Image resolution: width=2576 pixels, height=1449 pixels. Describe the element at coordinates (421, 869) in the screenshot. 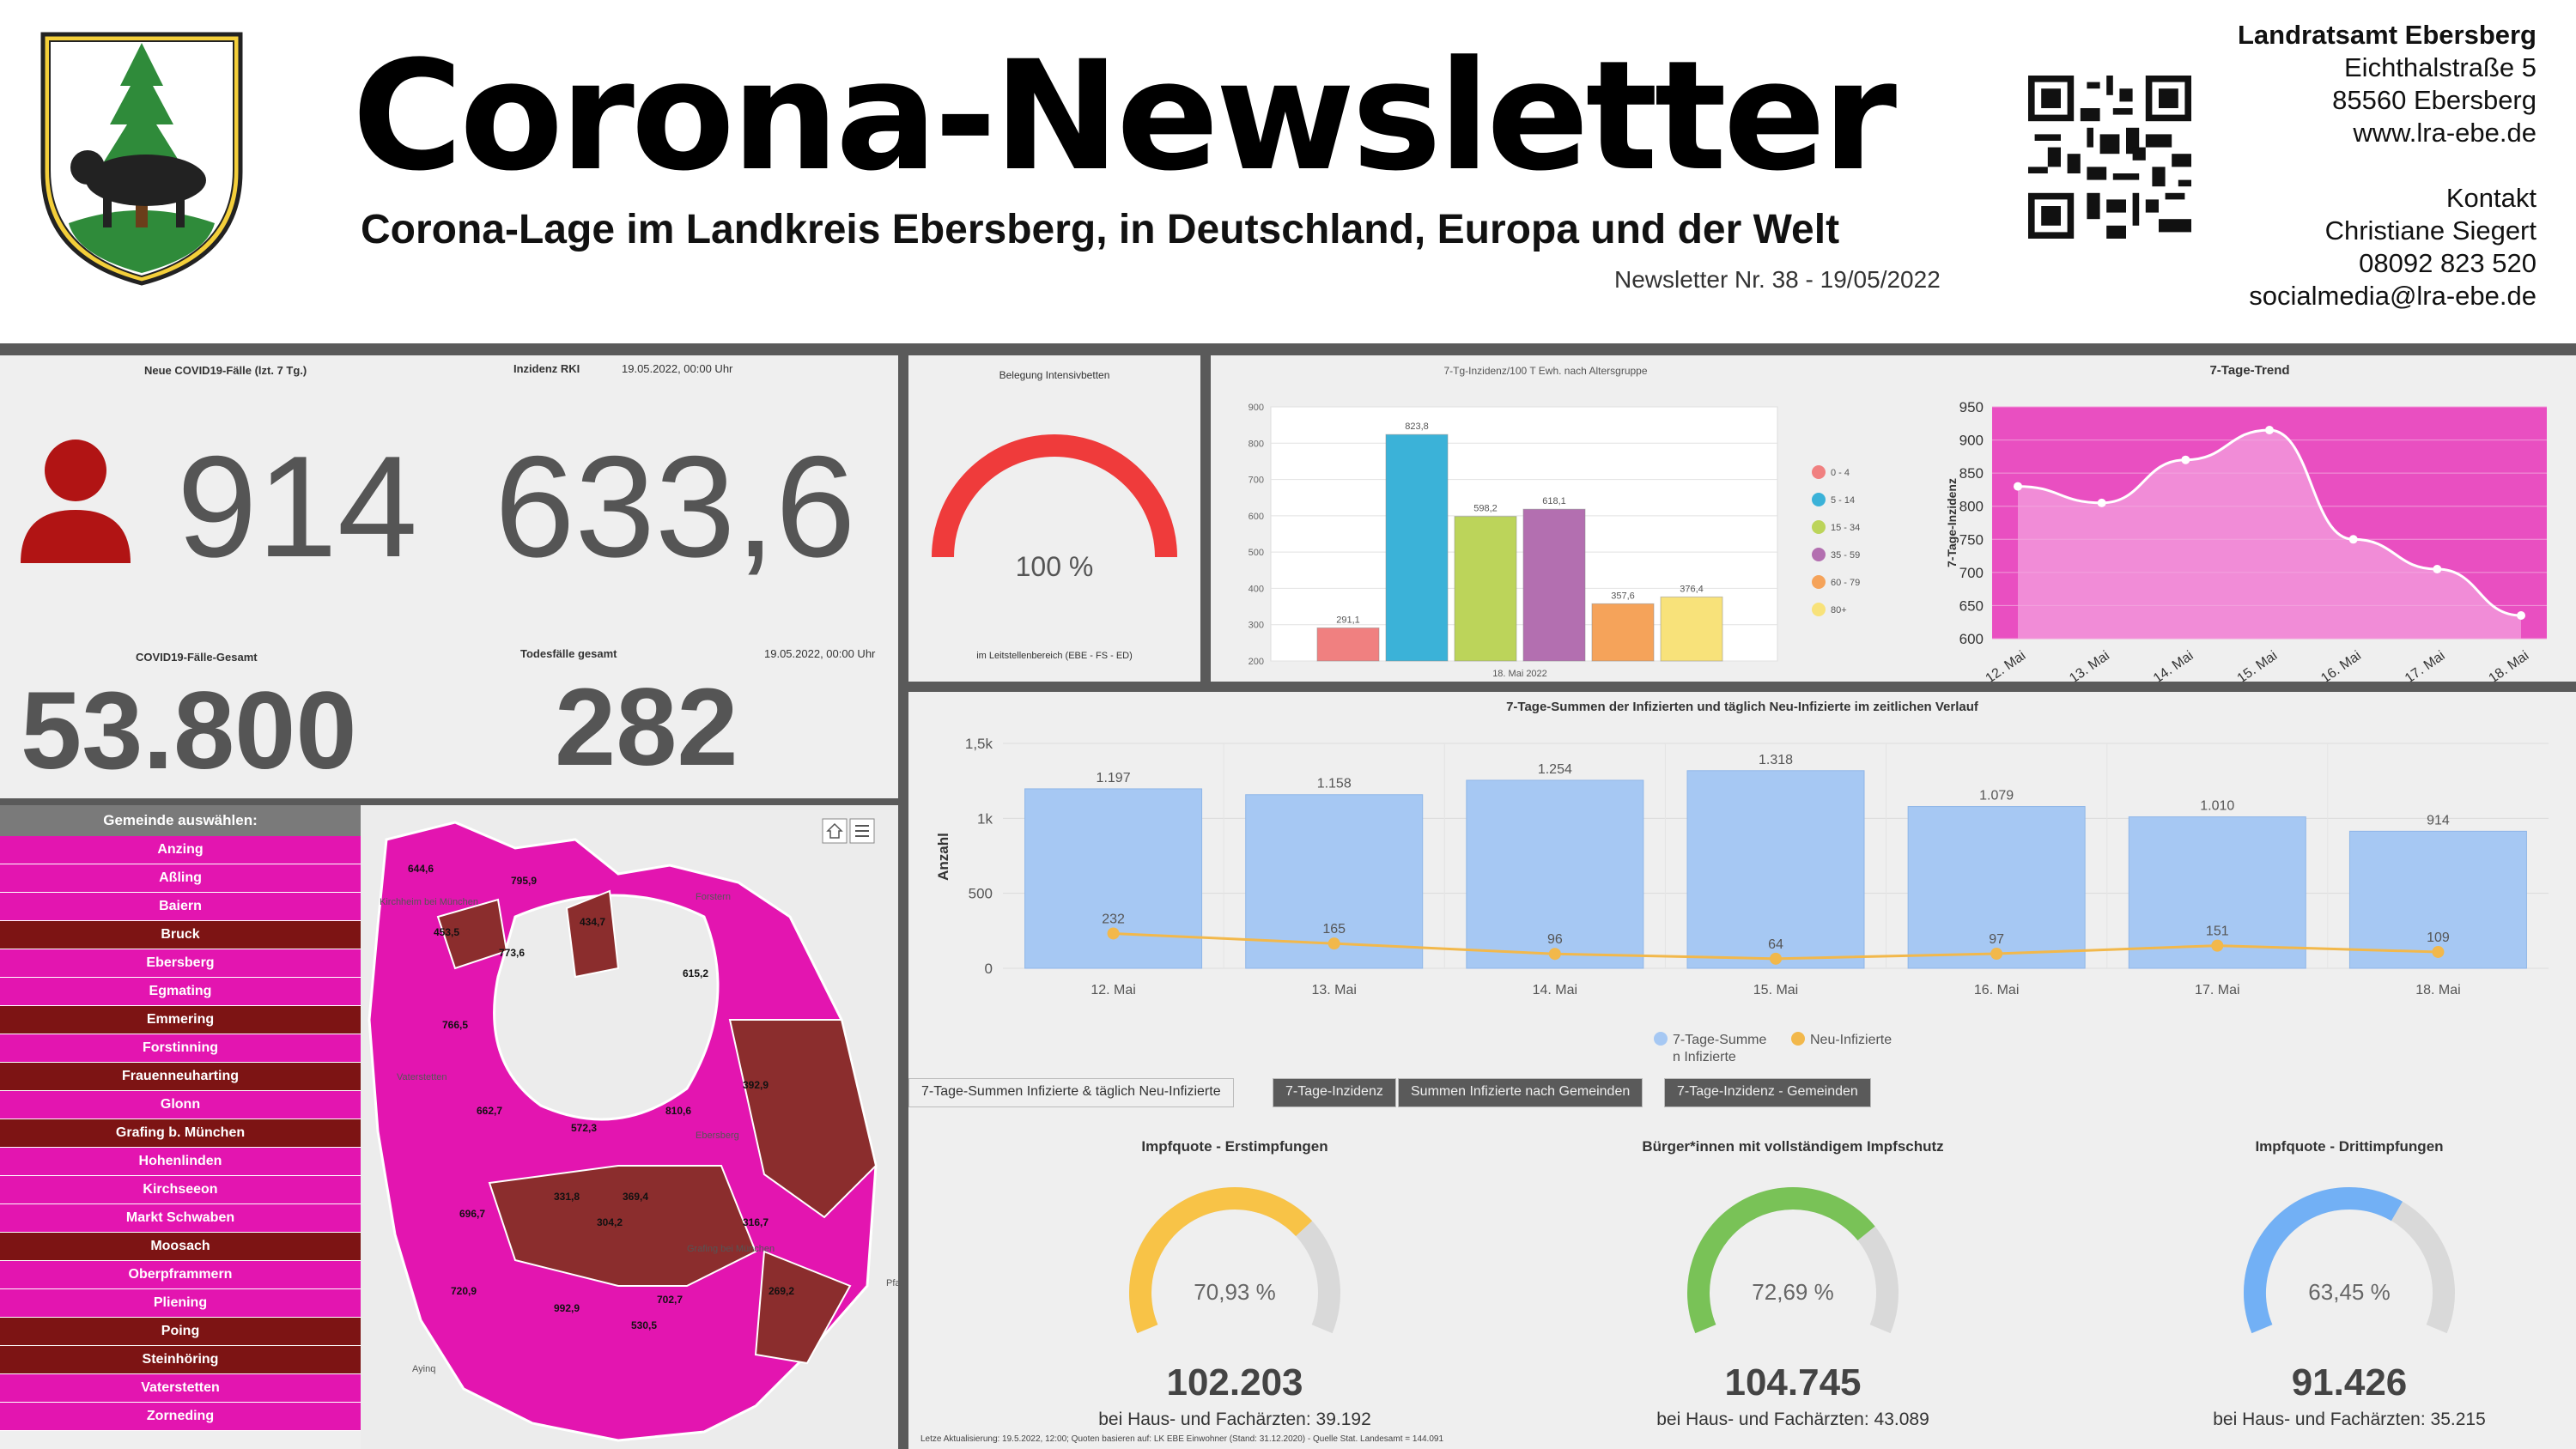

I see `map-incidence-label: 644,6` at that location.